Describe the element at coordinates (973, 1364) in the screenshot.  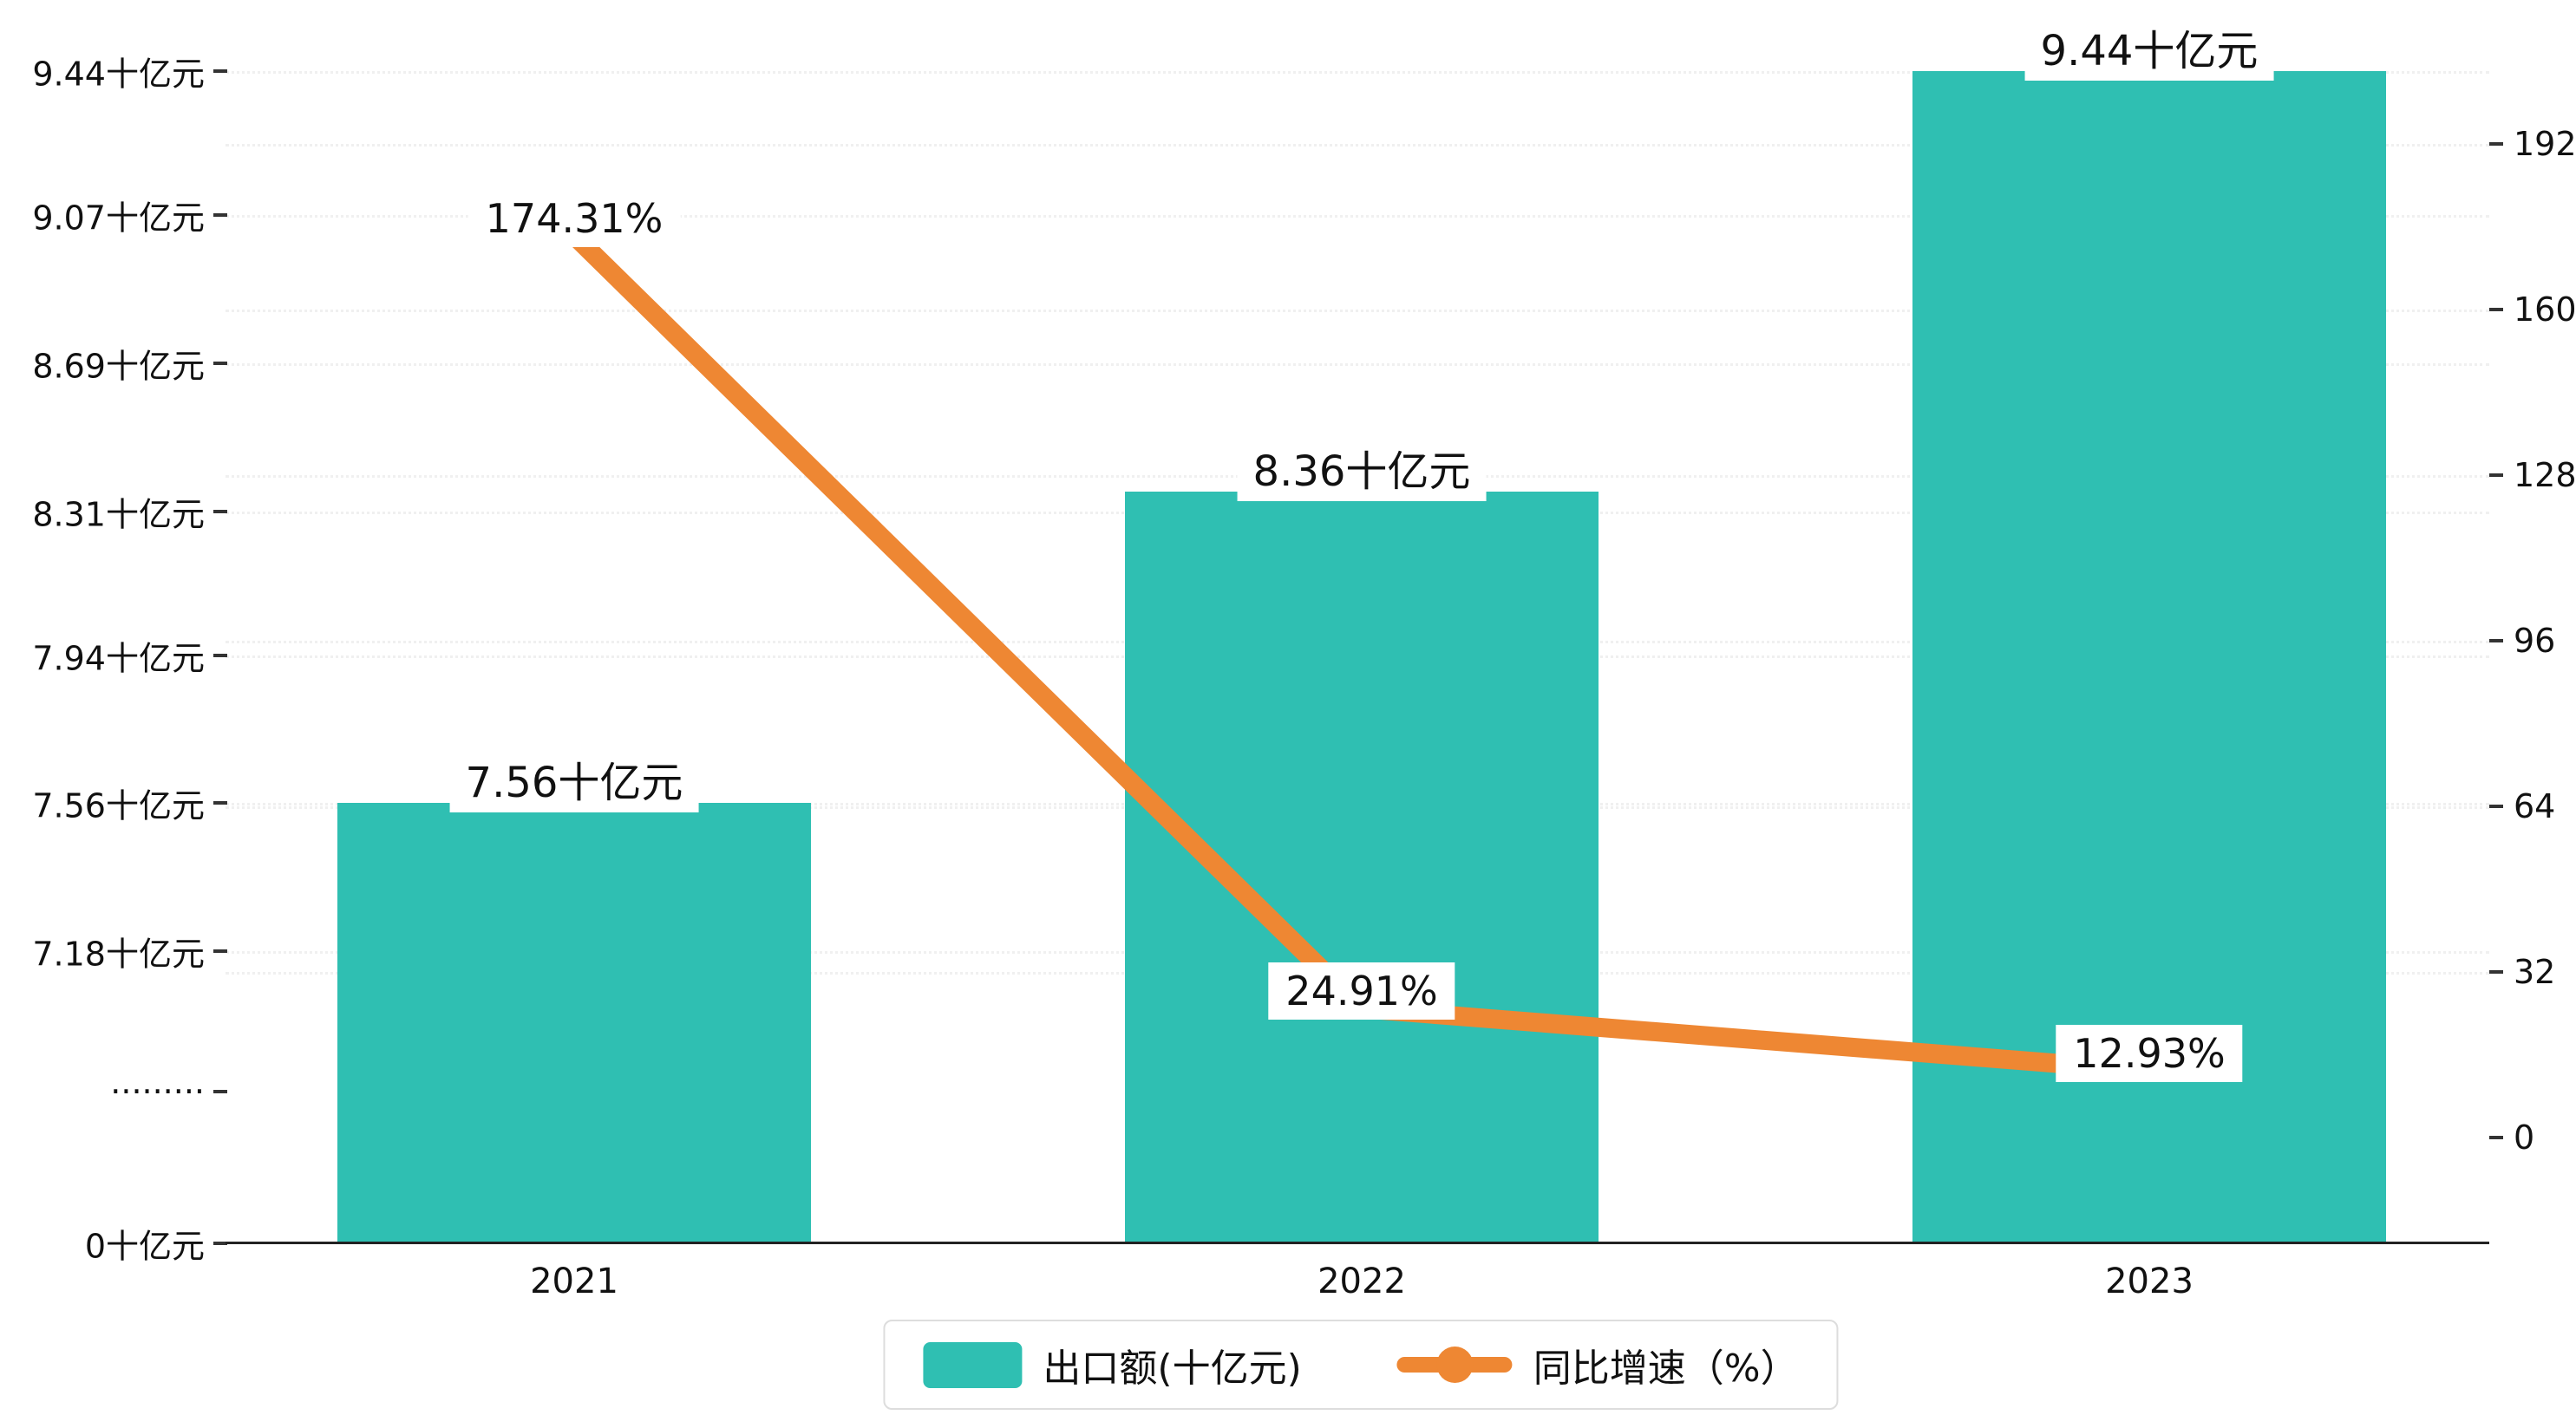
I see `legend-bar-swatch-icon` at that location.